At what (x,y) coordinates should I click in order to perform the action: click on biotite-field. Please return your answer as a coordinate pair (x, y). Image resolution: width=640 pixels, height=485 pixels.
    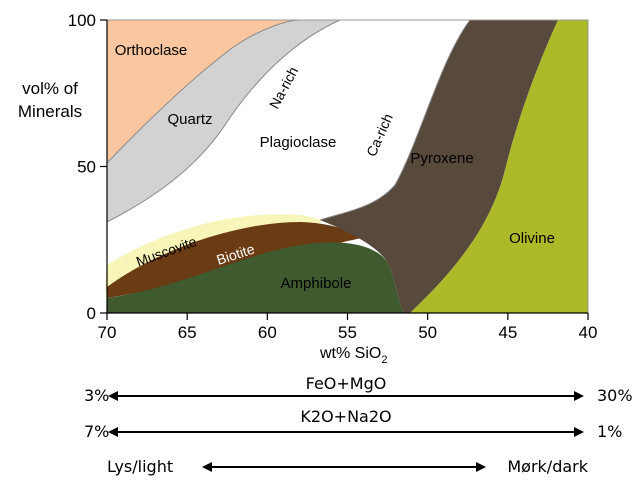
    Looking at the image, I should click on (234, 260).